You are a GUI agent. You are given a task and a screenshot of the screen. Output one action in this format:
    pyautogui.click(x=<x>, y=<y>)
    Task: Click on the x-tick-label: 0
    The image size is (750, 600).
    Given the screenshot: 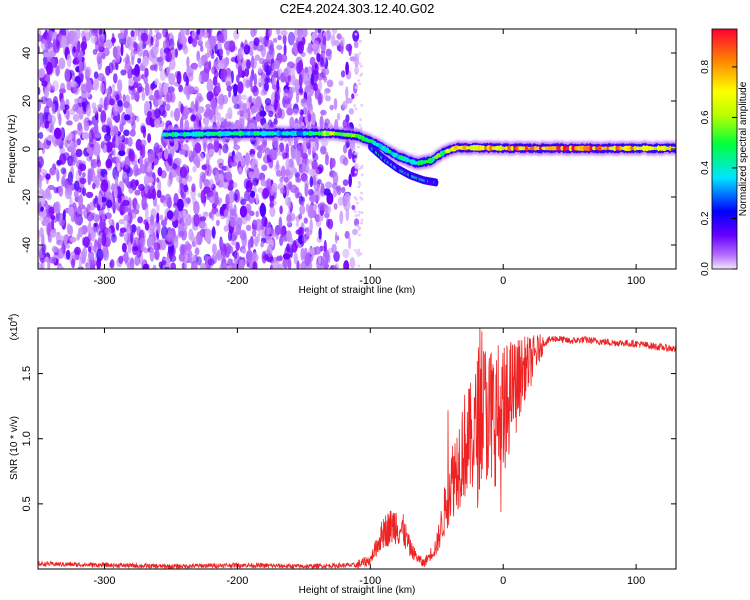 What is the action you would take?
    pyautogui.click(x=503, y=281)
    